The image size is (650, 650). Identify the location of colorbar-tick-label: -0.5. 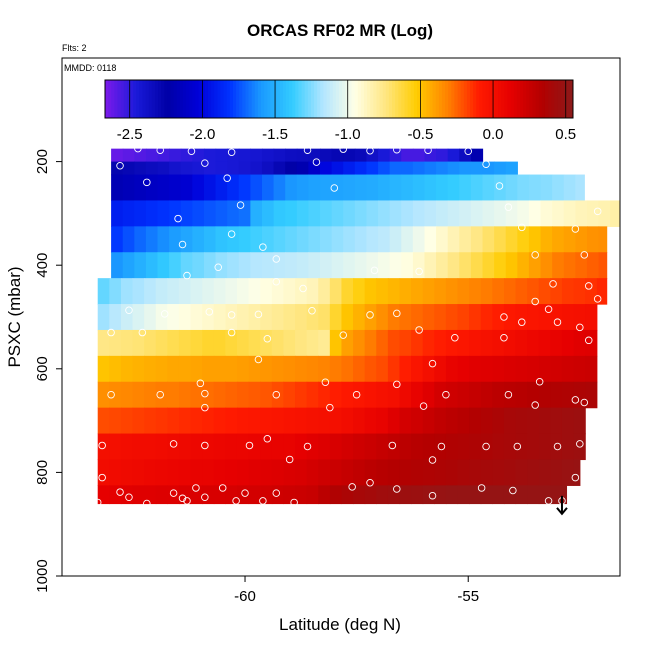
(420, 134).